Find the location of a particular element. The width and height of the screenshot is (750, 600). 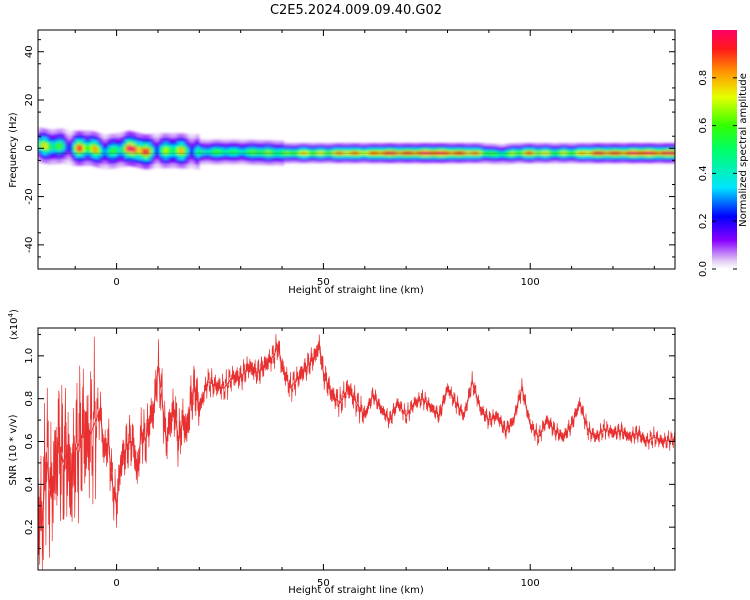

spectrogram-heatmap is located at coordinates (356, 148).